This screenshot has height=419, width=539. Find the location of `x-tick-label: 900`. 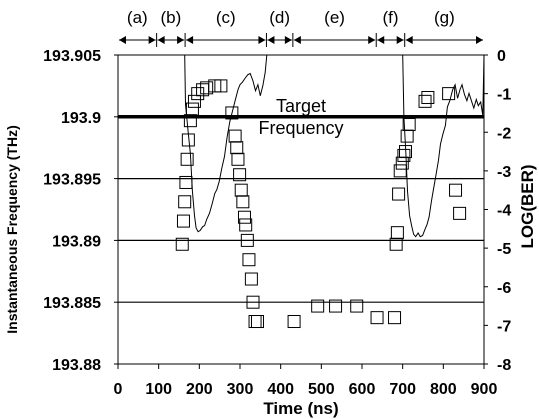

x-tick-label: 900 is located at coordinates (484, 389).